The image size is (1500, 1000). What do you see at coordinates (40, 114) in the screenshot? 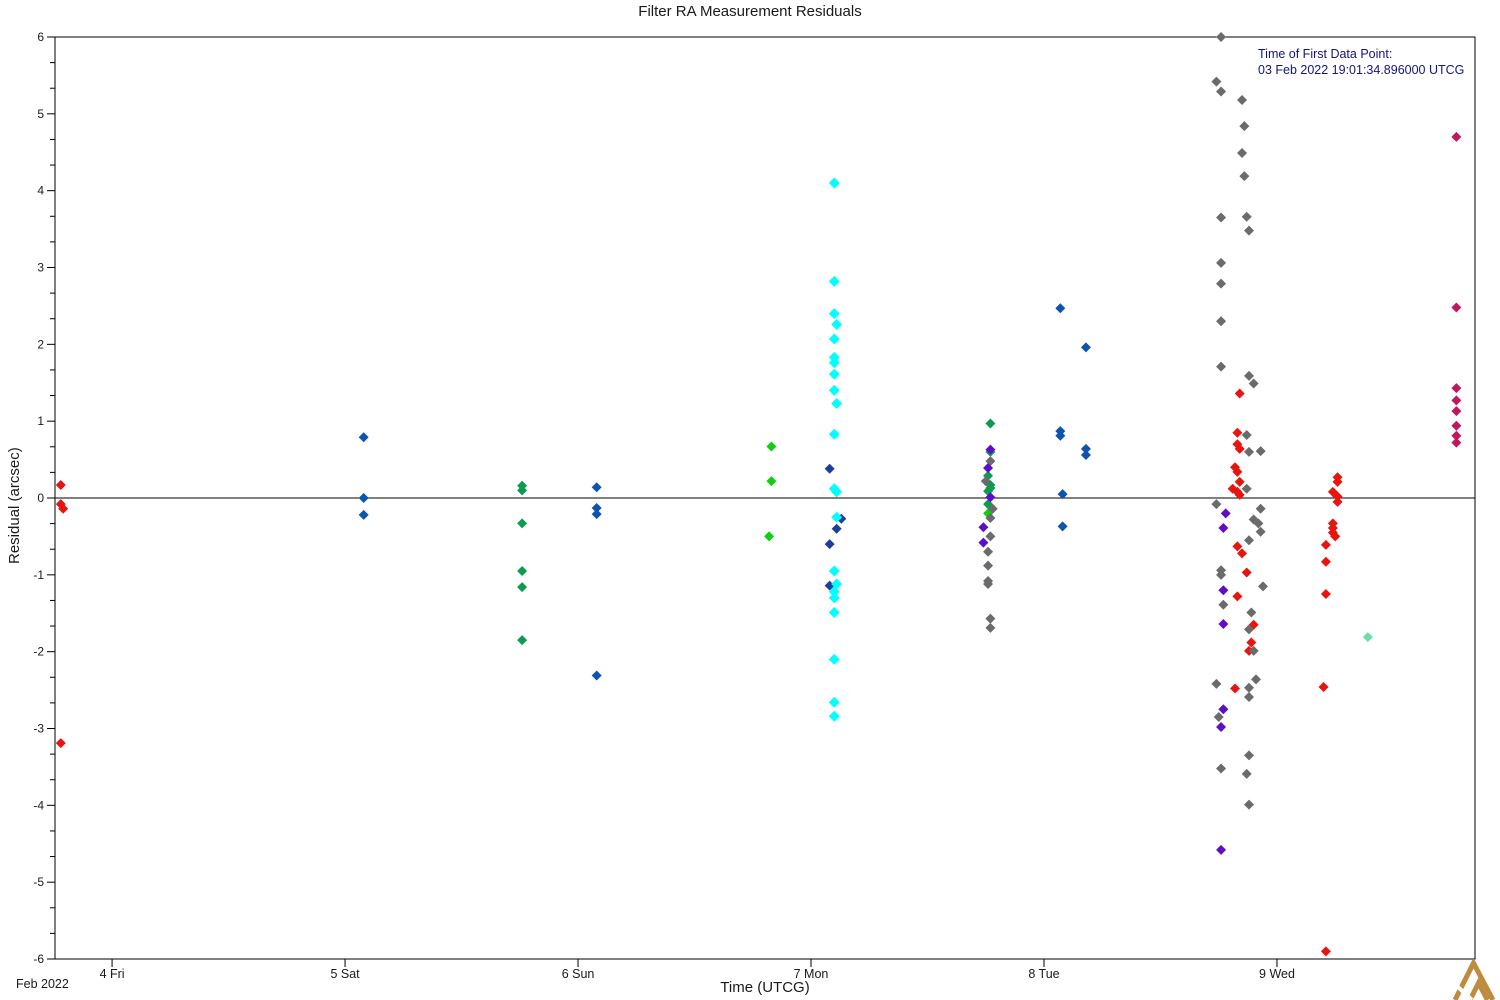
I see `y-tick-label: 5` at bounding box center [40, 114].